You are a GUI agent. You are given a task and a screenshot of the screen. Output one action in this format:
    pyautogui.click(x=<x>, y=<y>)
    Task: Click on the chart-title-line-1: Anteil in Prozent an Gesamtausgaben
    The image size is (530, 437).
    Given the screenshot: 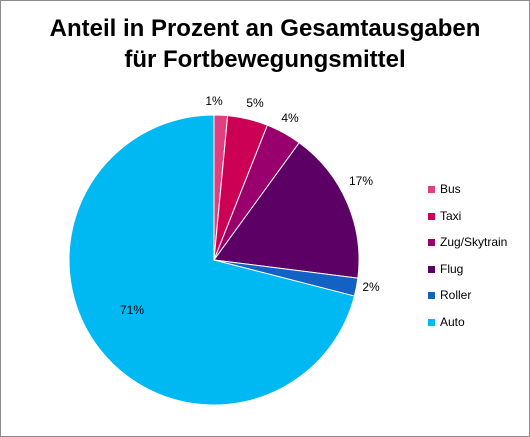 What is the action you would take?
    pyautogui.click(x=265, y=28)
    